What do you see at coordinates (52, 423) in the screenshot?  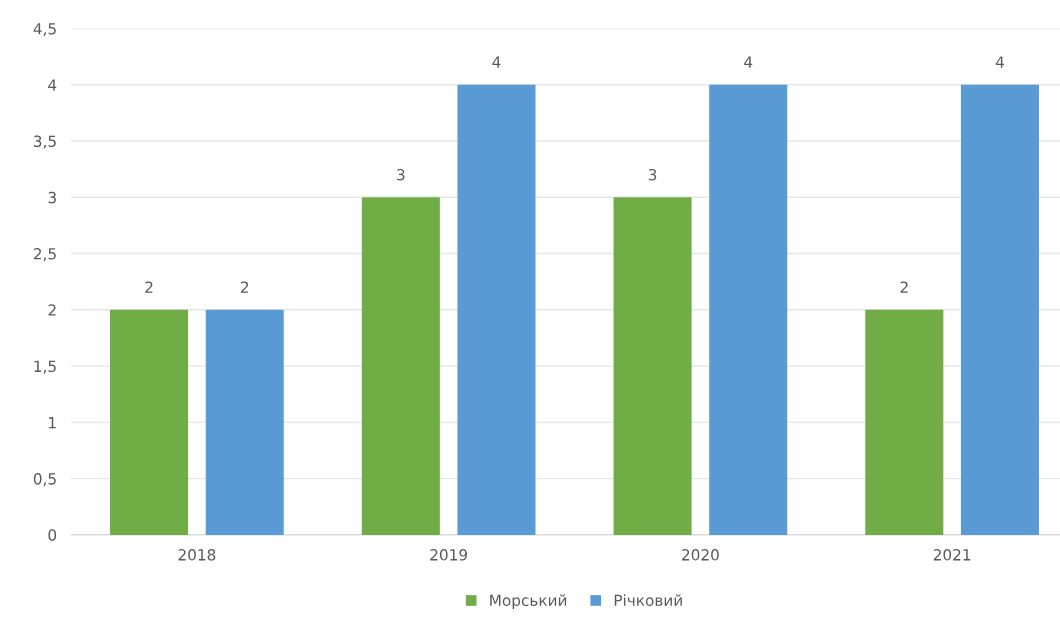 I see `y-tick-label: 1` at bounding box center [52, 423].